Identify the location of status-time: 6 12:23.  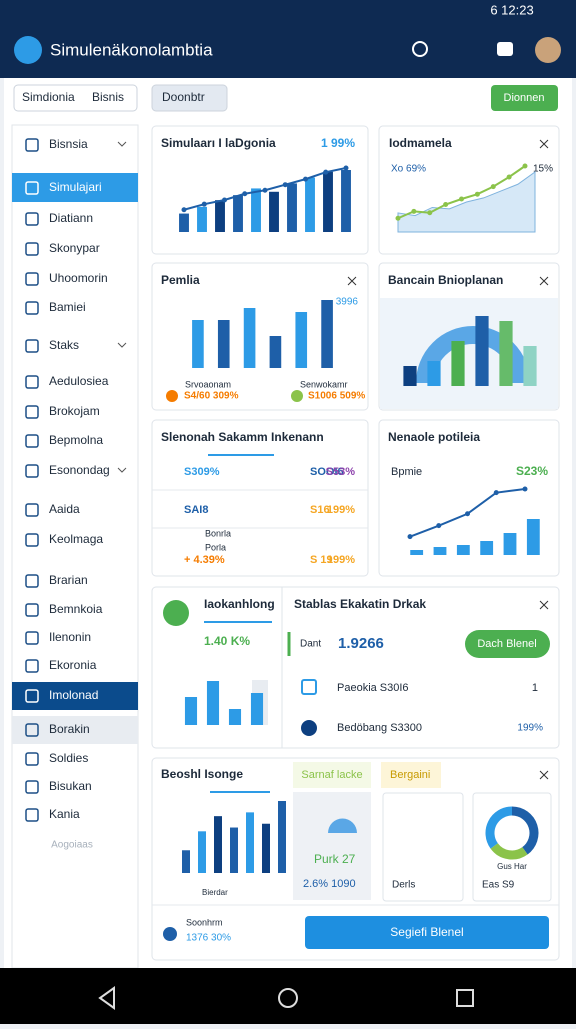
(511, 9).